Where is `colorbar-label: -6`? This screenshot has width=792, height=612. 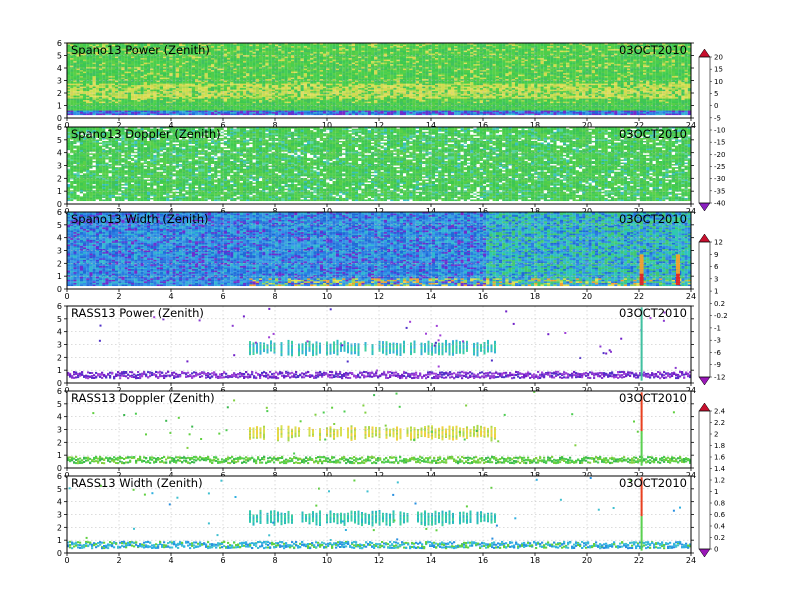 colorbar-label: -6 is located at coordinates (718, 353).